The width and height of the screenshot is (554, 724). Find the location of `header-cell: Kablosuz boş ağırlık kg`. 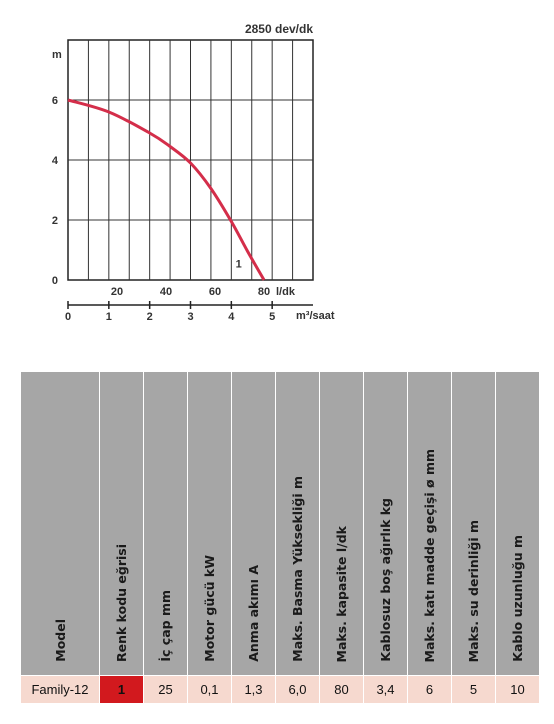

header-cell: Kablosuz boş ağırlık kg is located at coordinates (385, 523).